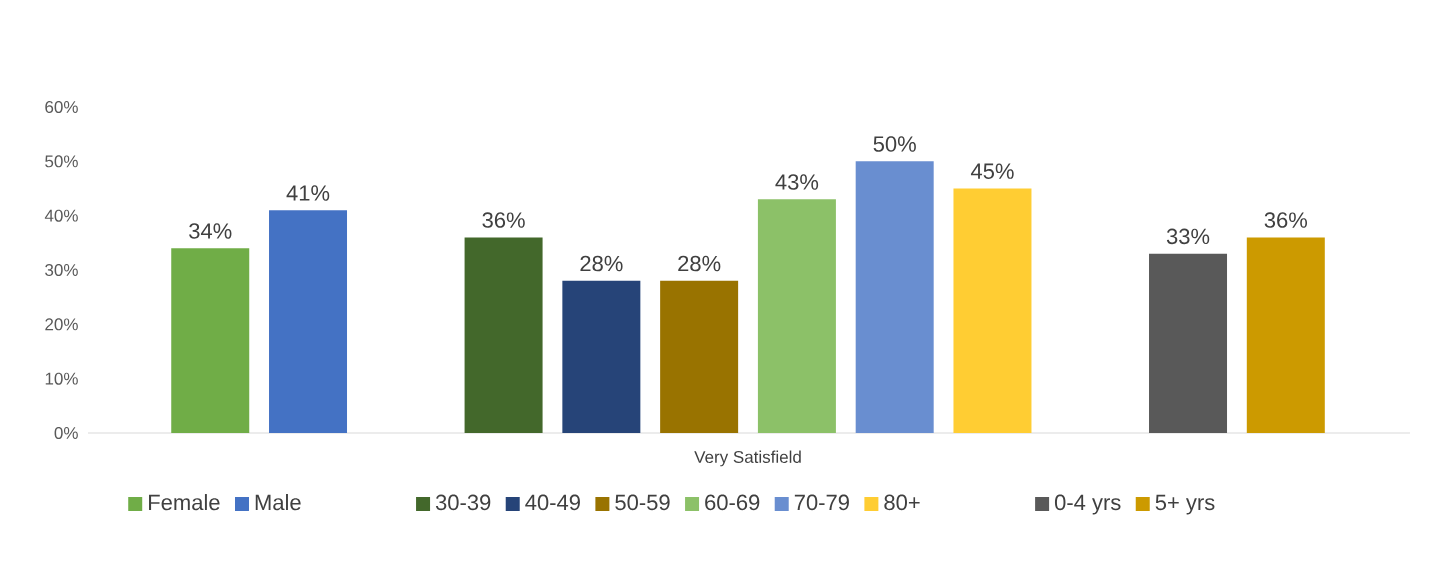 The height and width of the screenshot is (562, 1440). I want to click on data-label: 34%, so click(210, 231).